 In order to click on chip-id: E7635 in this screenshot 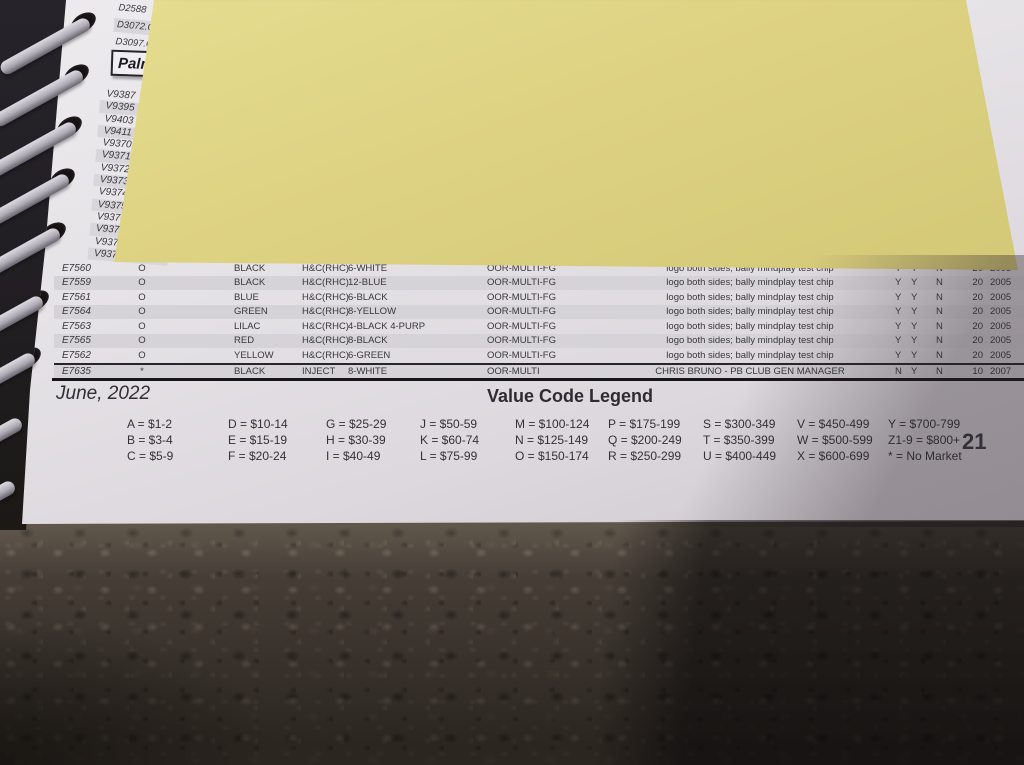, I will do `click(76, 371)`.